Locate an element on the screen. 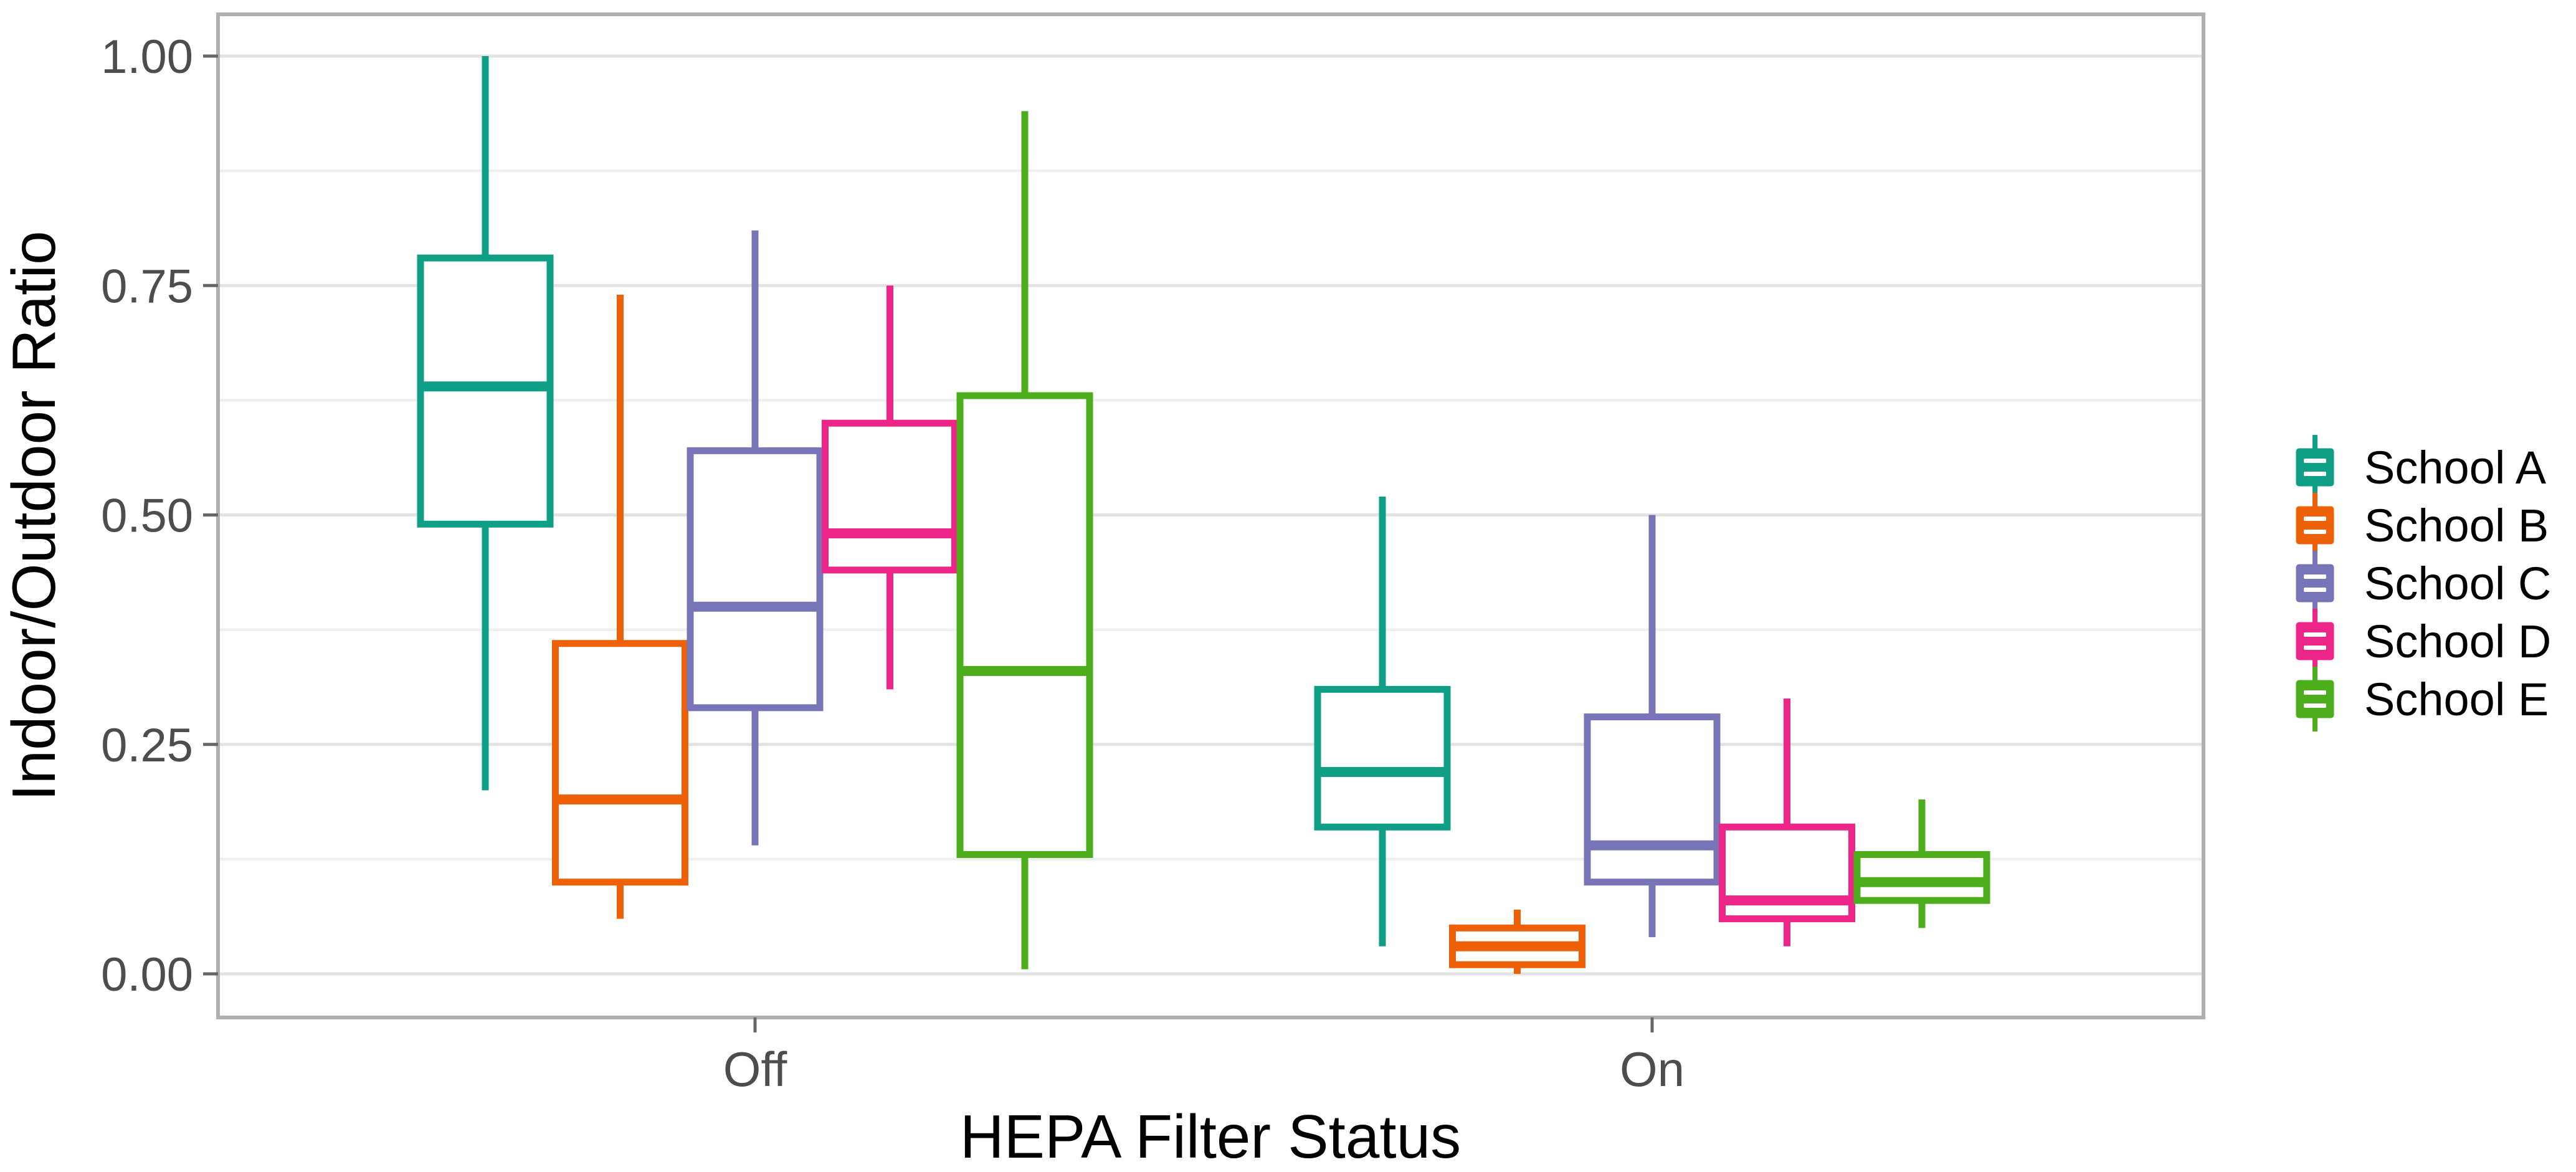 The width and height of the screenshot is (2576, 1172). boxplot-school-d-on is located at coordinates (1787, 822).